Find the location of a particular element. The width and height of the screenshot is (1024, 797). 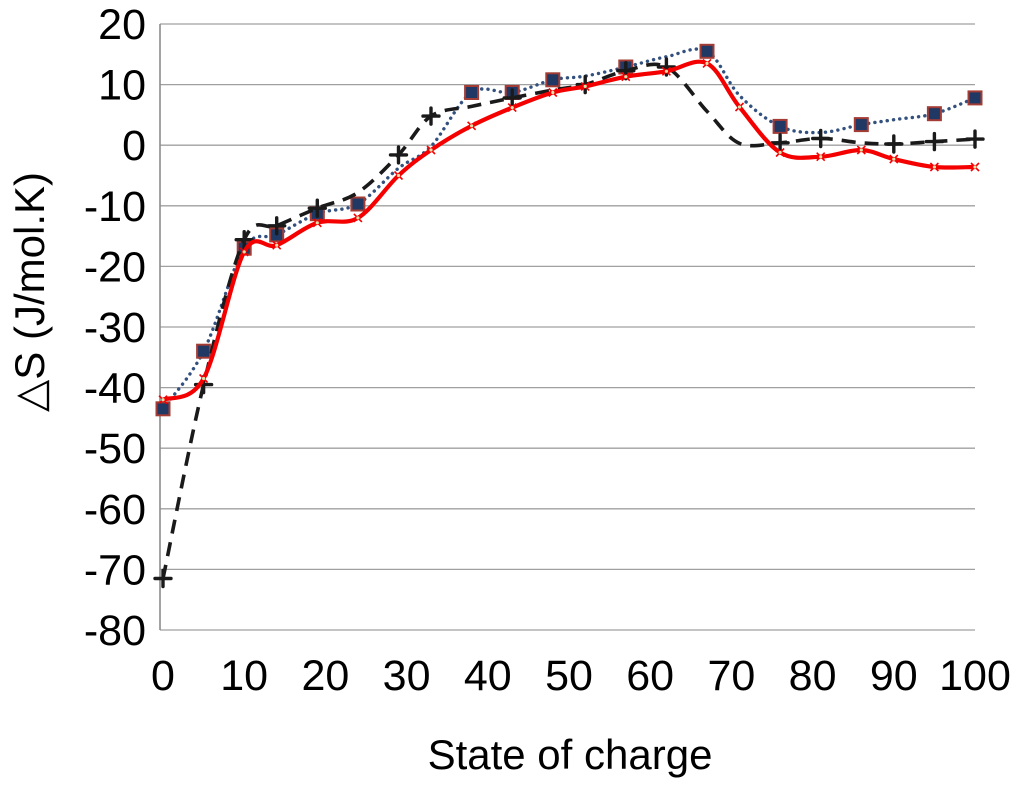

x-tick-label: 50 is located at coordinates (569, 676).